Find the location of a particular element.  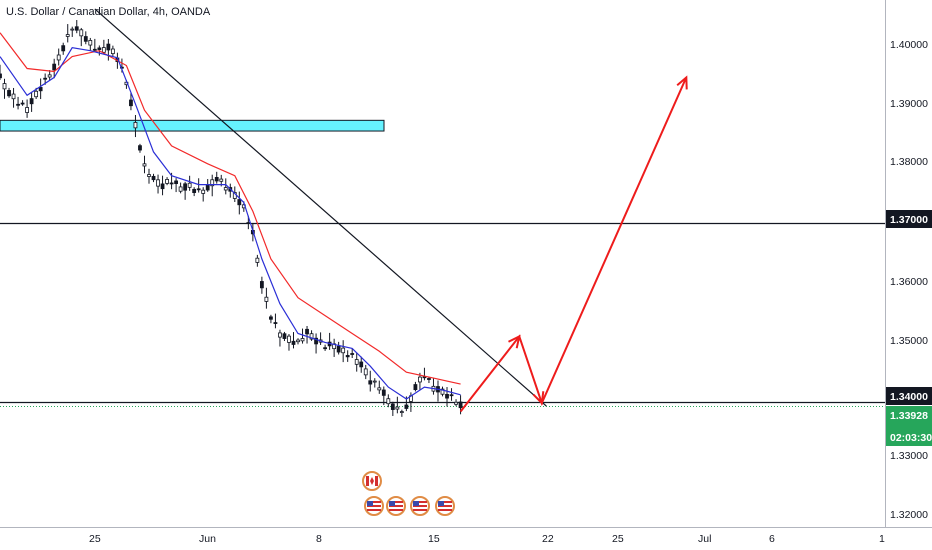

time-tick: 8 is located at coordinates (319, 539).